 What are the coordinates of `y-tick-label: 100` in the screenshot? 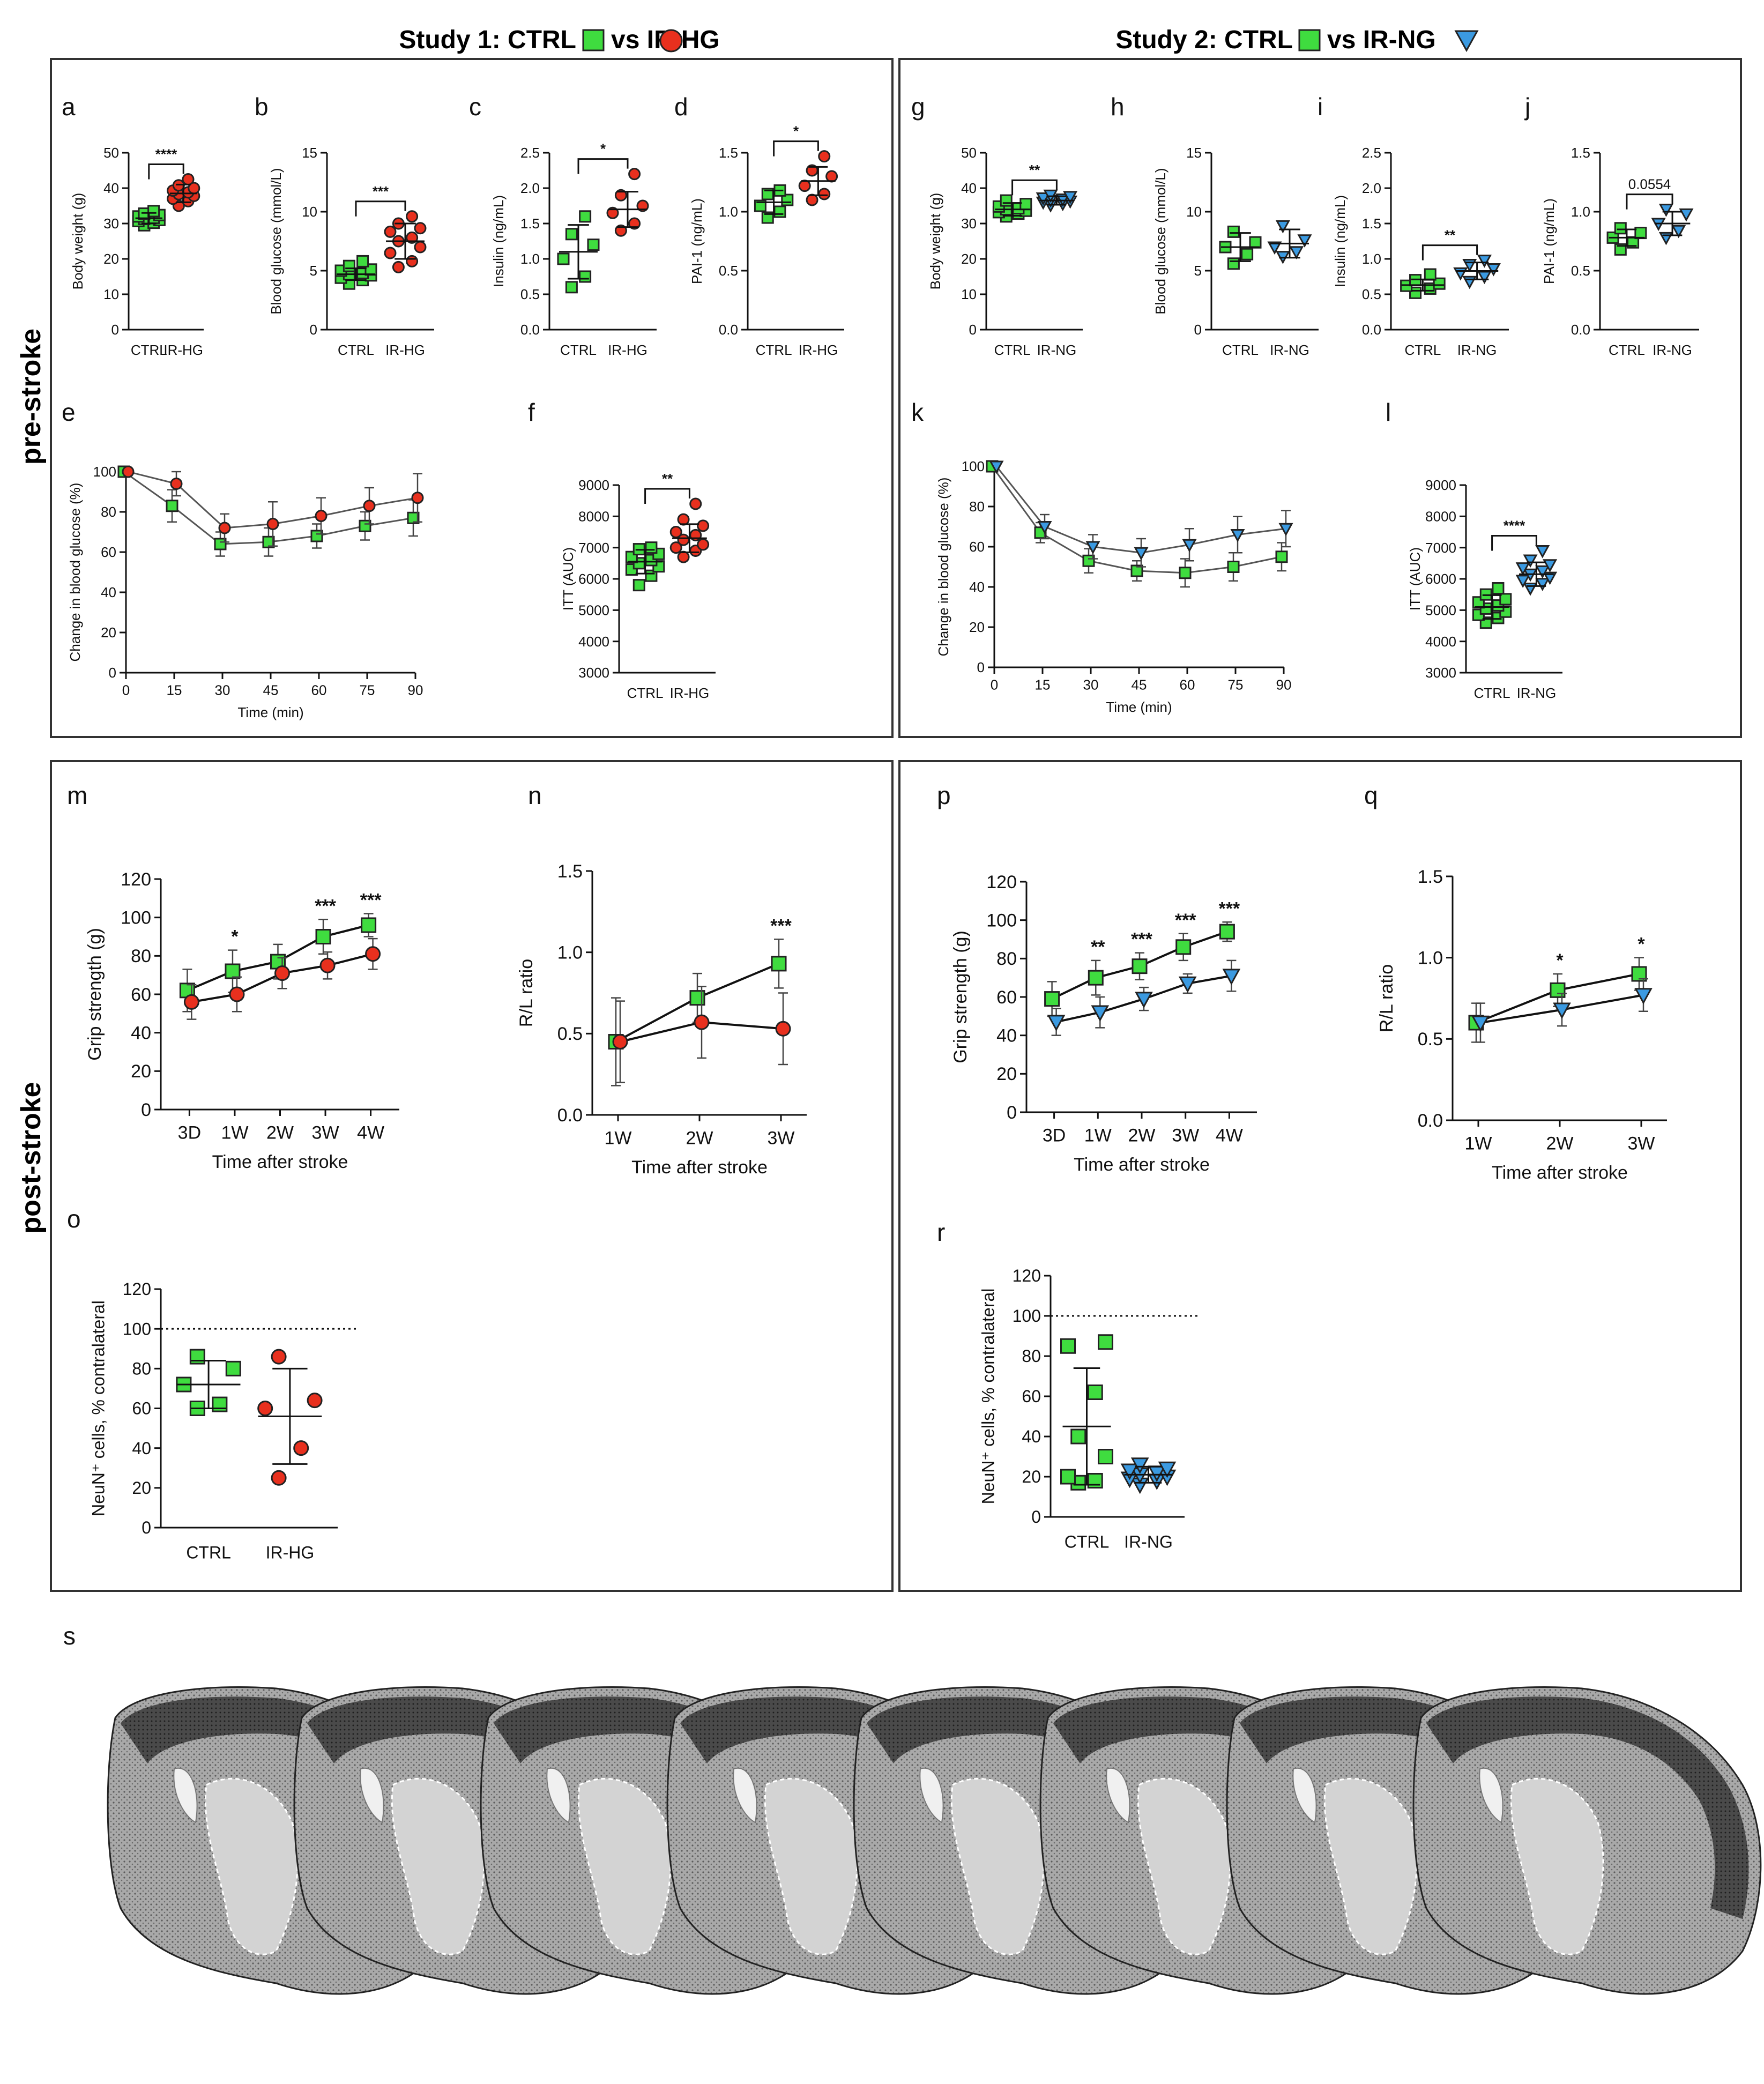 It's located at (136, 918).